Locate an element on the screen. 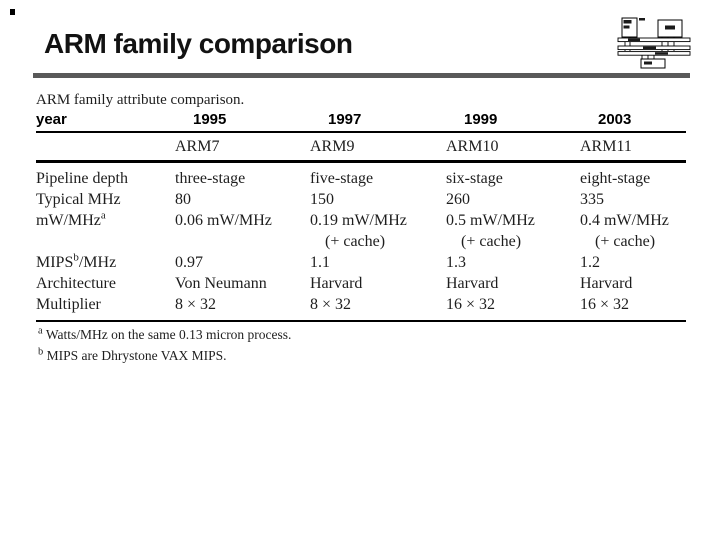 This screenshot has width=720, height=540. table-year-row: year 1995 1997 1999 2003 is located at coordinates (361, 120).